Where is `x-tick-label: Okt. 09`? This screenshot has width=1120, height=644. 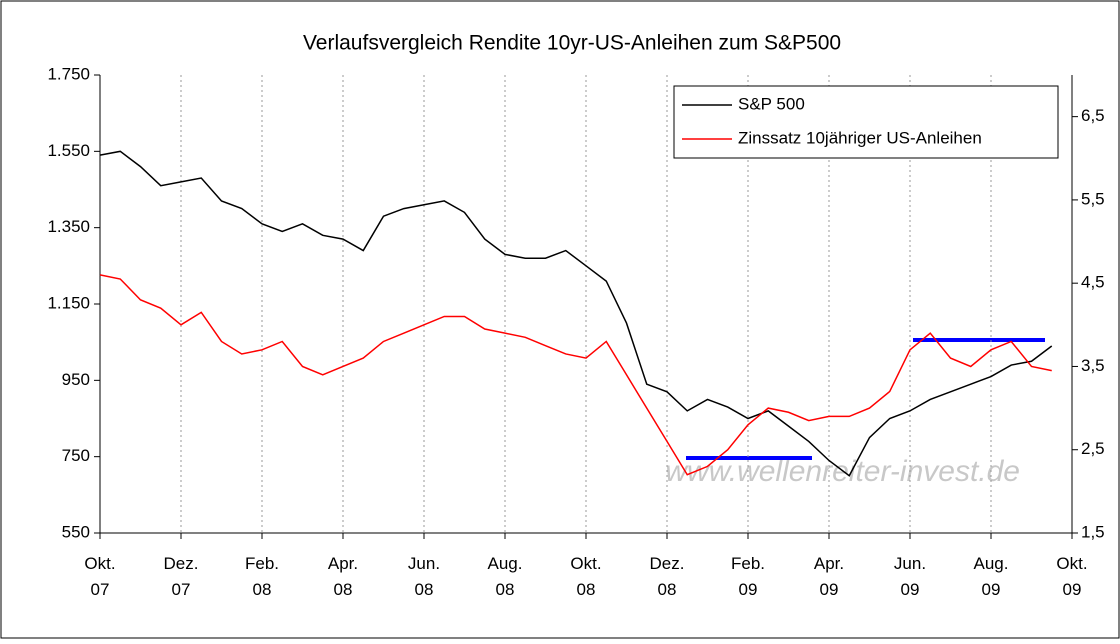
x-tick-label: Okt. 09 is located at coordinates (1071, 576).